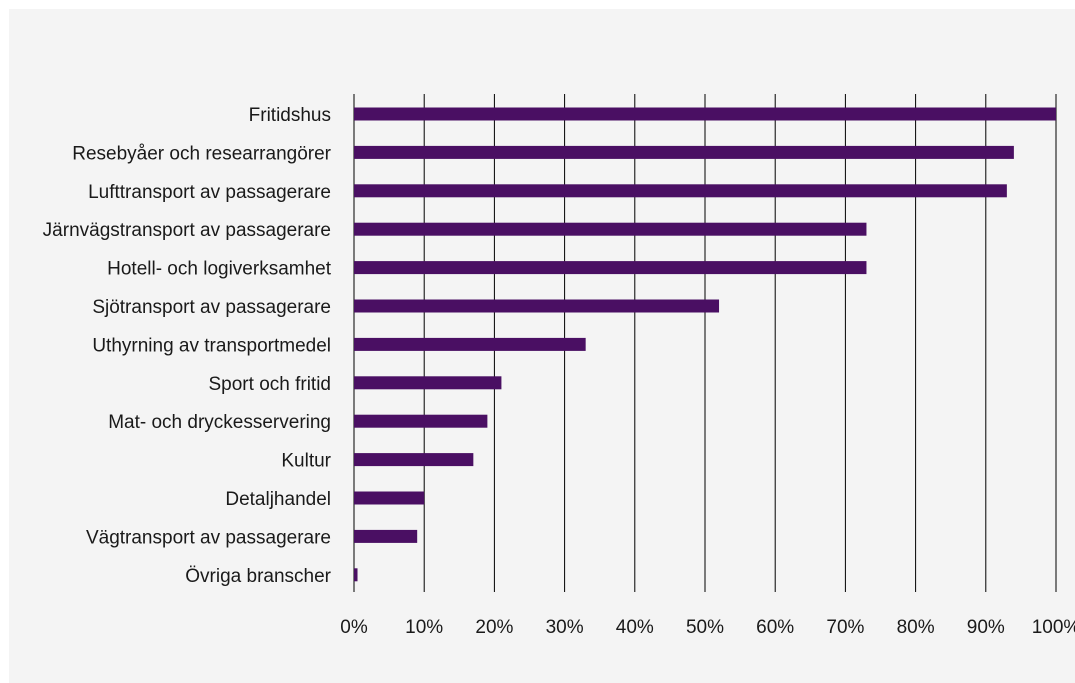 Image resolution: width=1075 pixels, height=683 pixels. I want to click on category-label: Kultur, so click(306, 461).